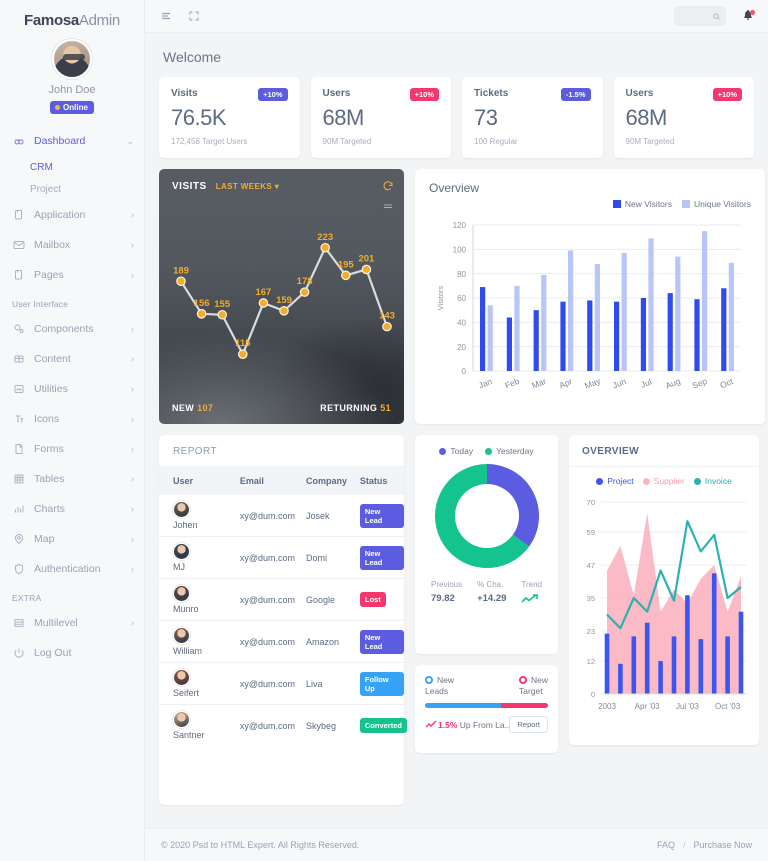 The image size is (768, 861). I want to click on svg-text: 201, so click(366, 258).